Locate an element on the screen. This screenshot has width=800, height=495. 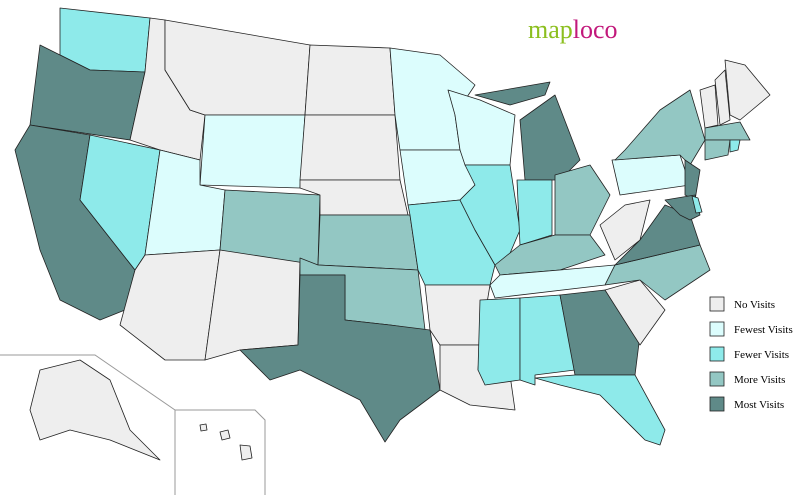
alaska-inset-border is located at coordinates (88, 424).